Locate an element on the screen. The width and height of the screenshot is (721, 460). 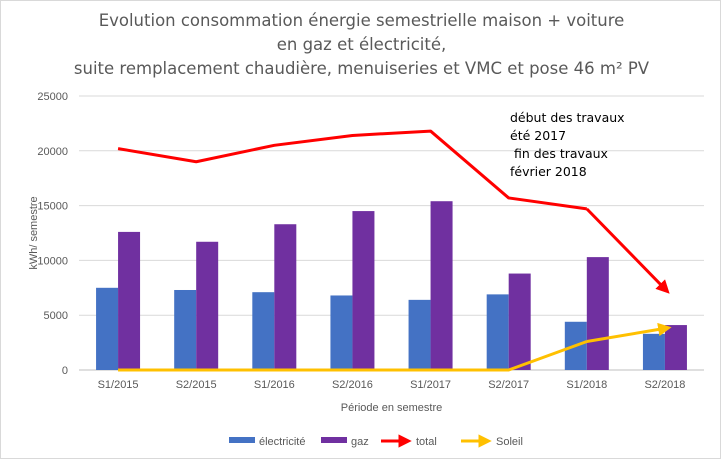
annotation-line-2: été 2017 is located at coordinates (538, 135).